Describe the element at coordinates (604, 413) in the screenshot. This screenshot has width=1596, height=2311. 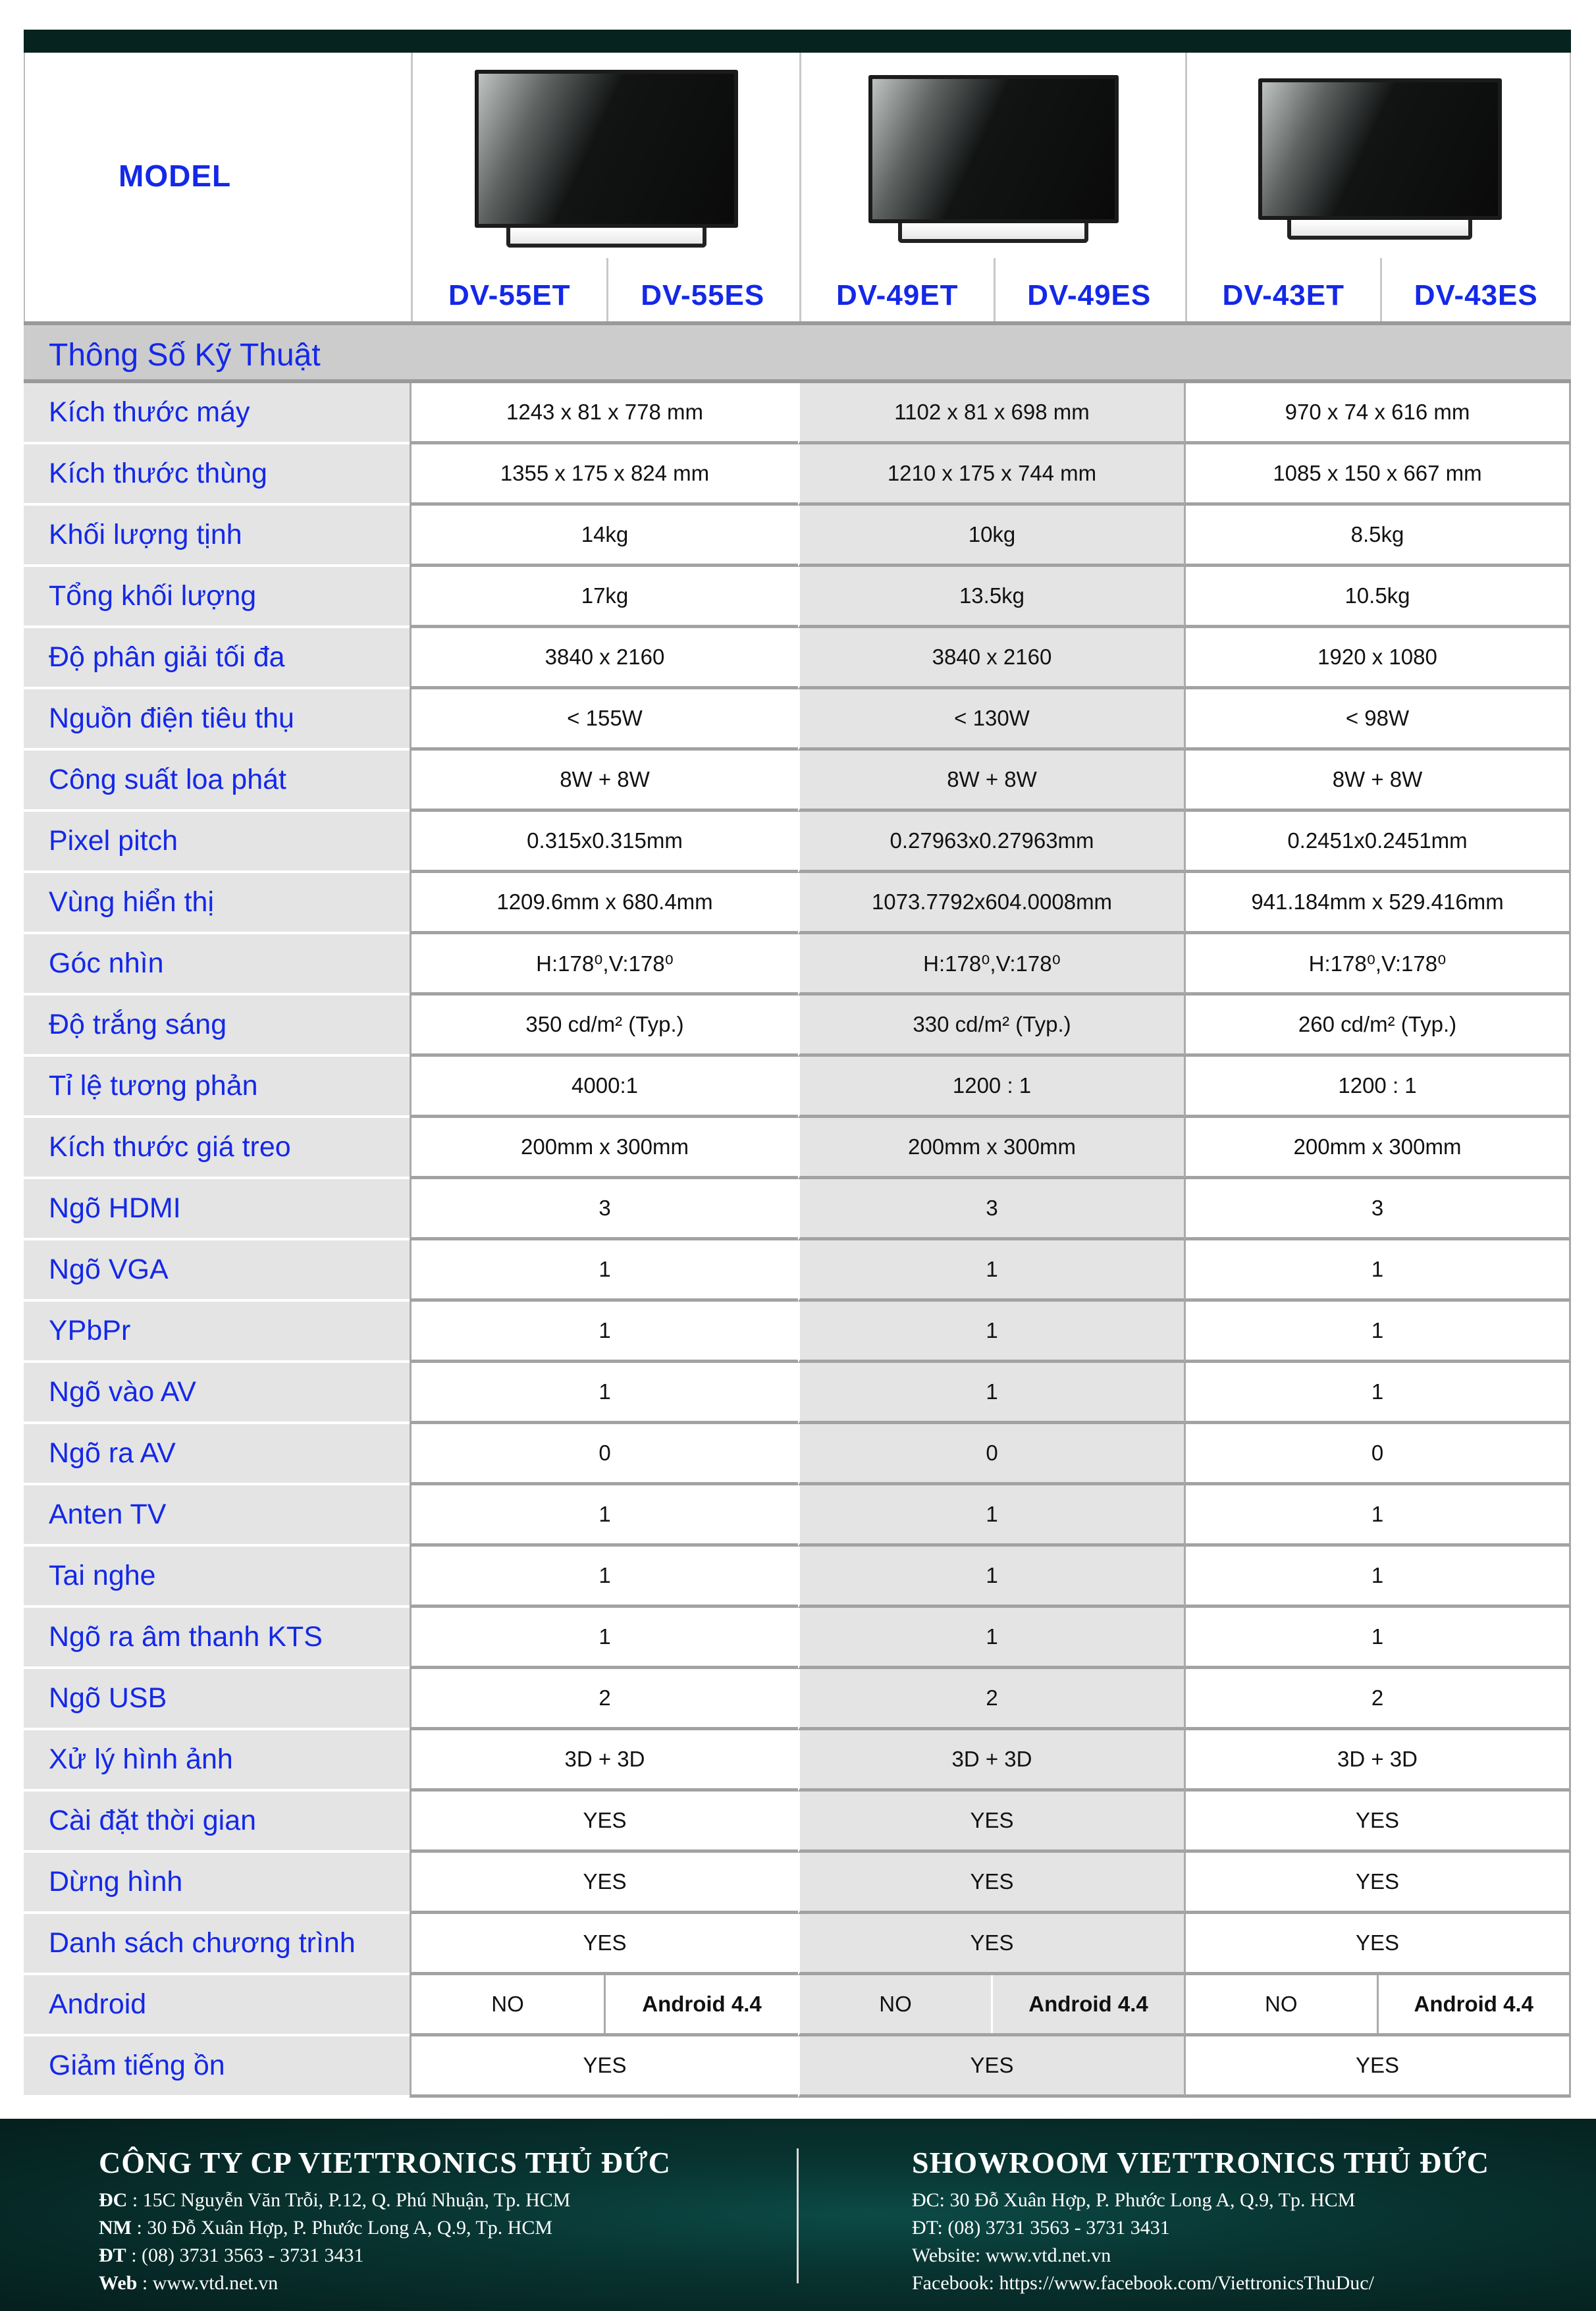
I see `spec-value: 1243 x 81 x 778 mm` at that location.